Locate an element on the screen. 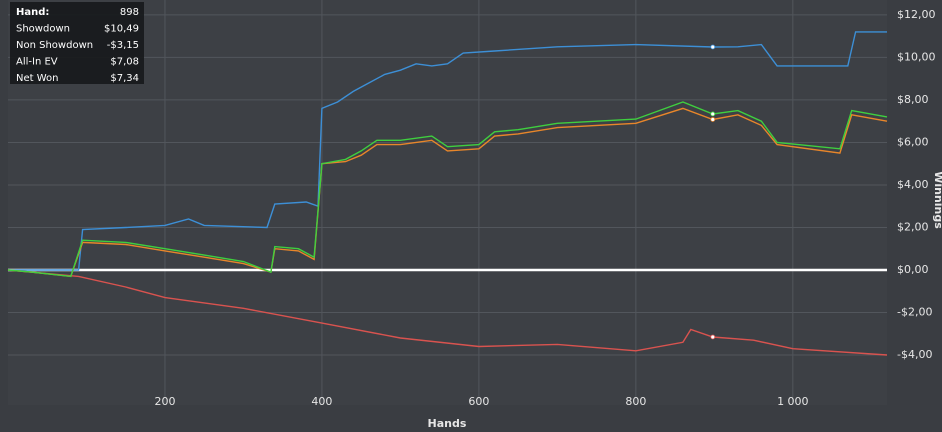 The height and width of the screenshot is (432, 942). y-tick-label: $8,00 is located at coordinates (913, 99).